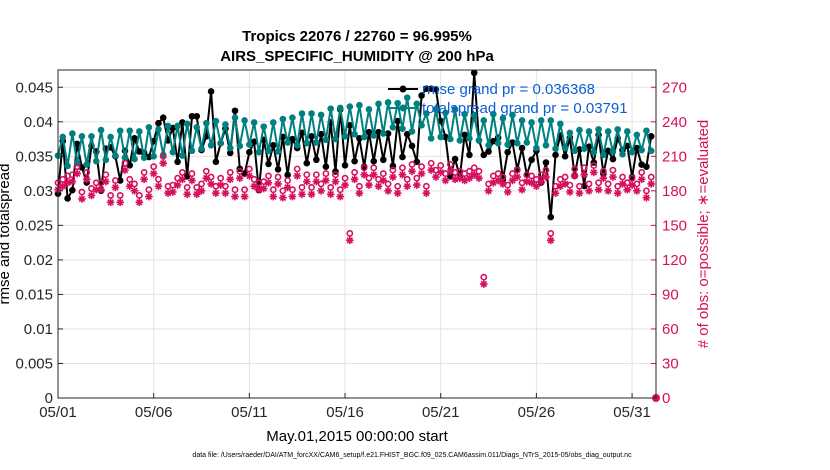 The image size is (830, 470). I want to click on legend-rmse-marker, so click(403, 89).